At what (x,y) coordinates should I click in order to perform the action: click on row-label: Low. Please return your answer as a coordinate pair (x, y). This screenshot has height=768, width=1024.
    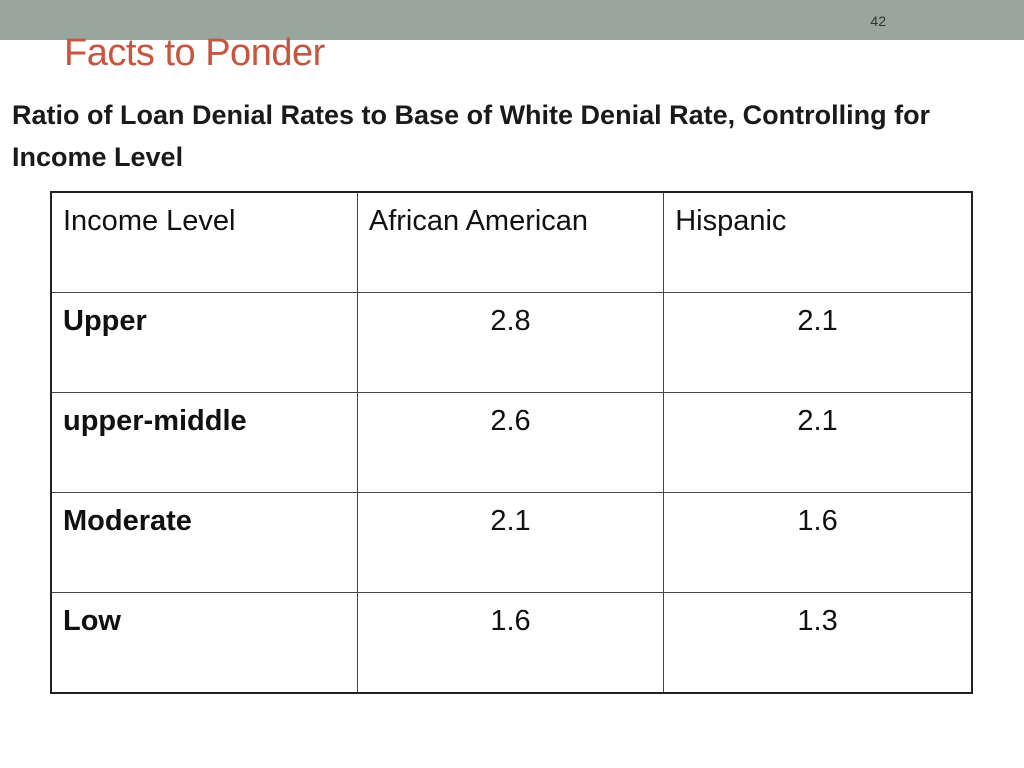
    Looking at the image, I should click on (204, 643).